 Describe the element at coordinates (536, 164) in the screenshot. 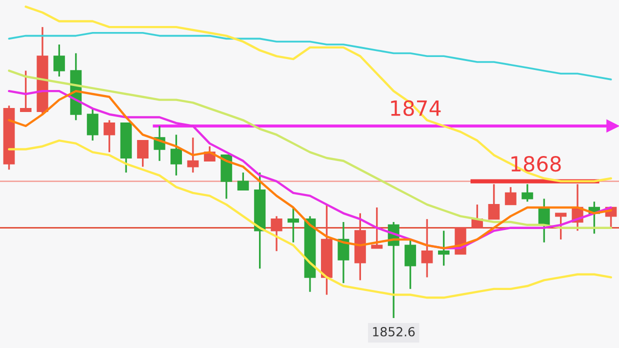

I see `annotation: 1868` at that location.